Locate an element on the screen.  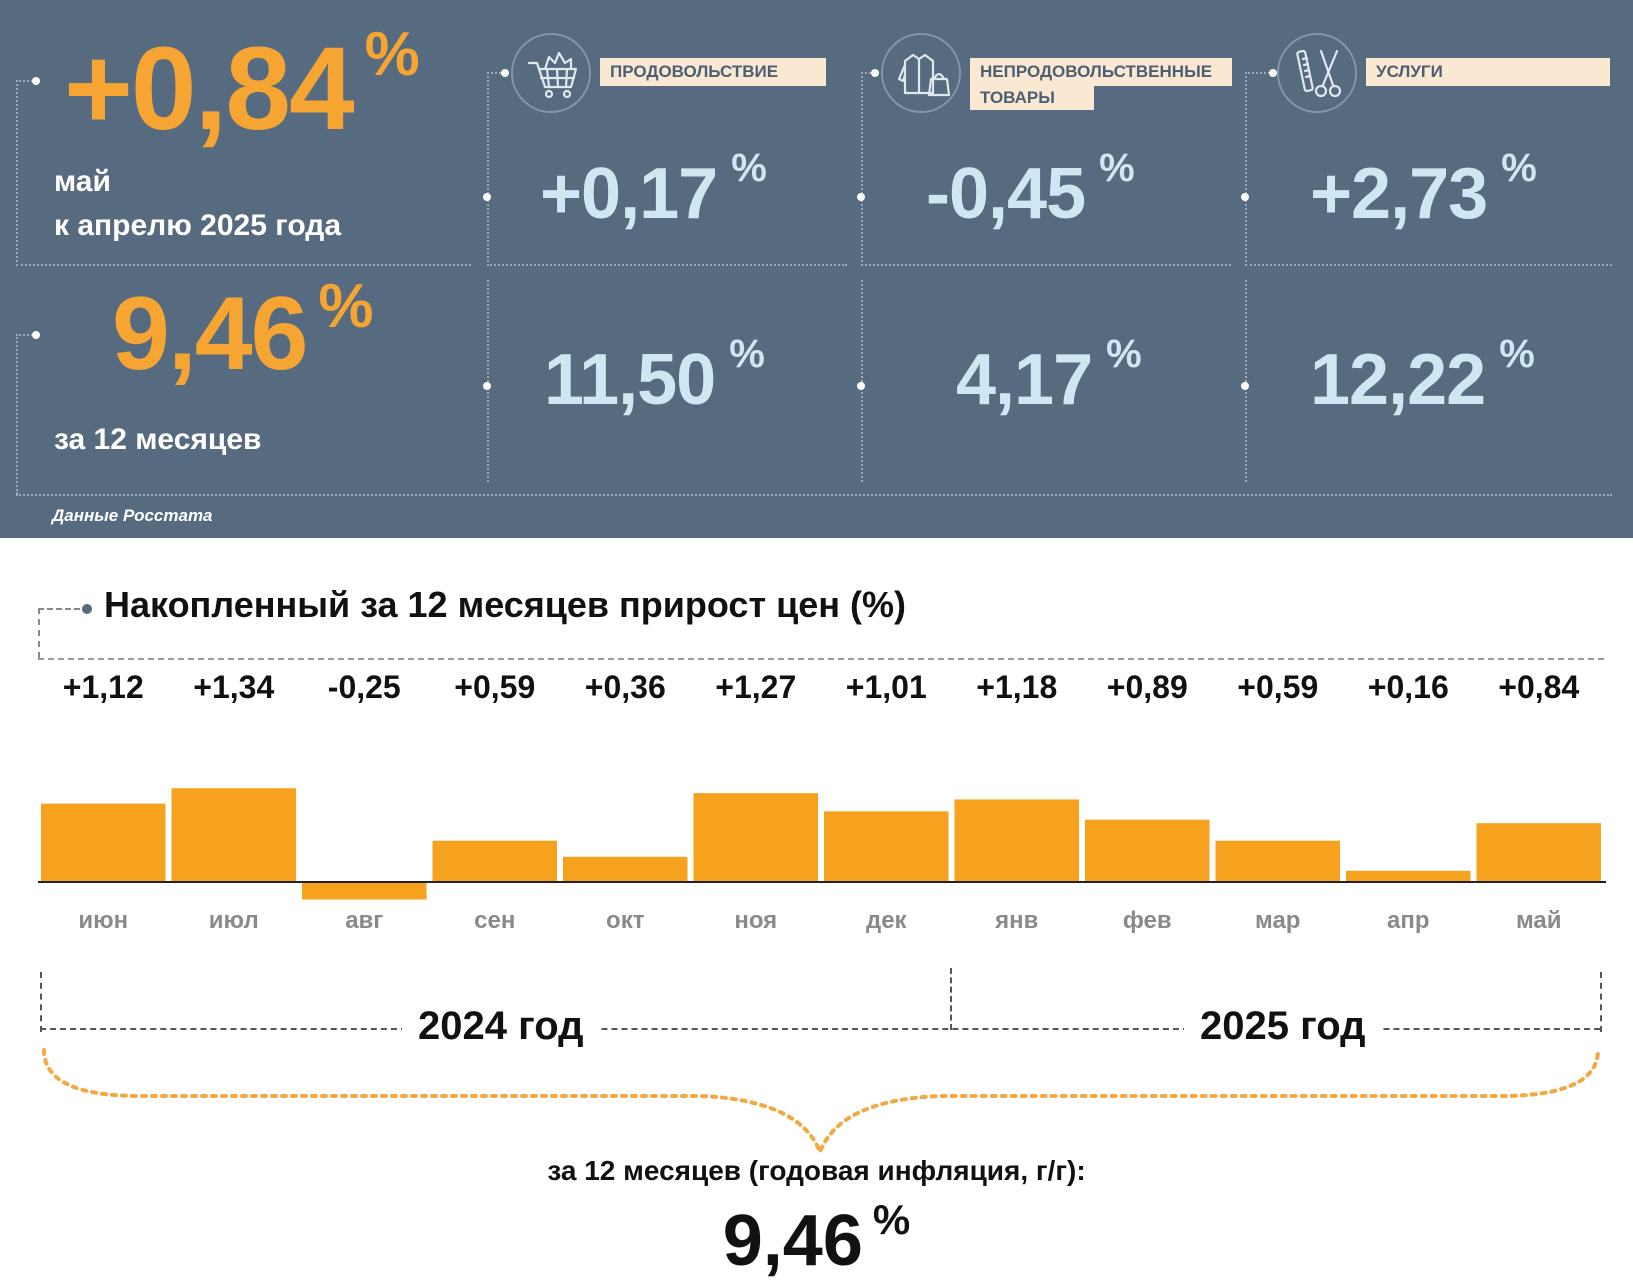
year-bracket-left is located at coordinates (41, 1002).